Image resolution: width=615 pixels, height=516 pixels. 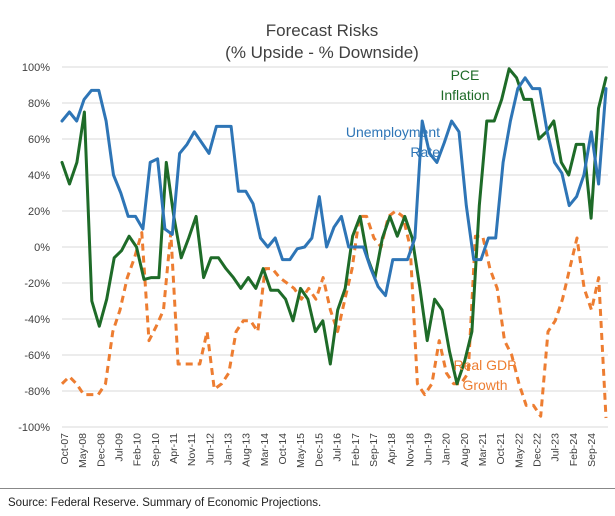 What do you see at coordinates (393, 132) in the screenshot?
I see `series-label: Unemployment` at bounding box center [393, 132].